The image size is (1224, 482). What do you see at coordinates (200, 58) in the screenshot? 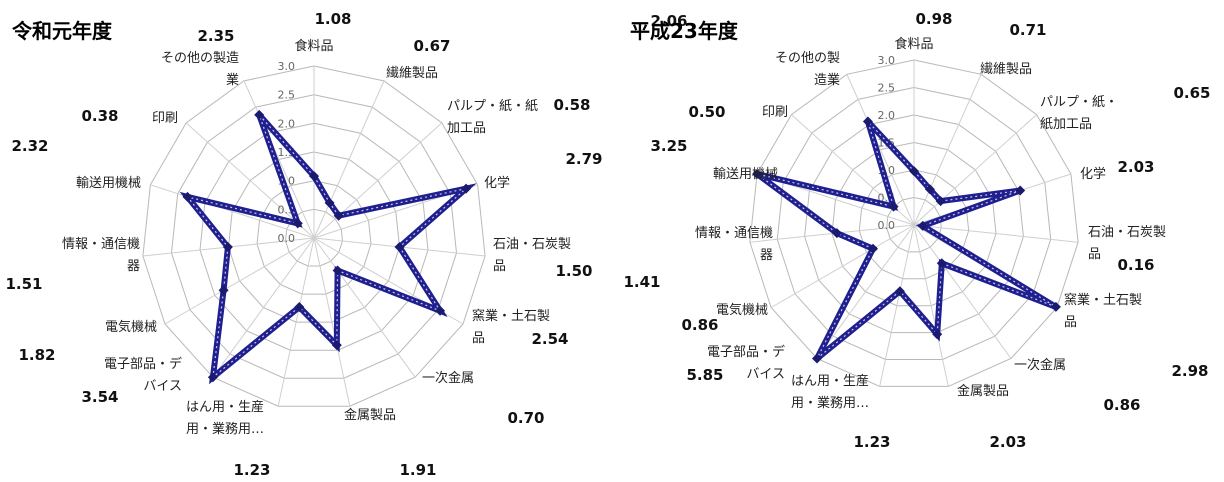
I see `category-label-line: その他の製造` at bounding box center [200, 58].